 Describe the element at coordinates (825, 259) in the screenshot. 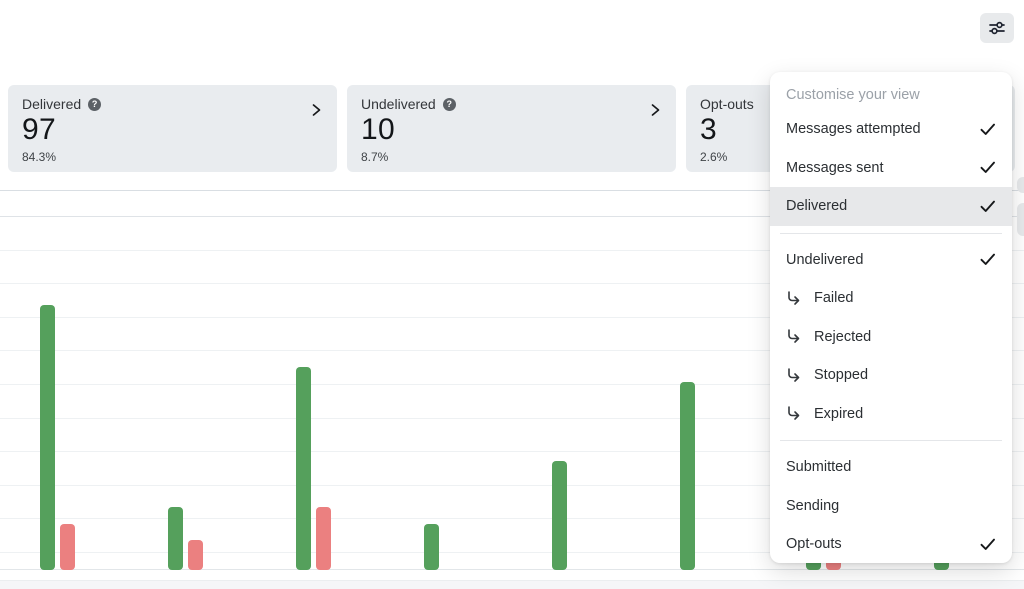

I see `dropdown-item-label: Undelivered` at that location.